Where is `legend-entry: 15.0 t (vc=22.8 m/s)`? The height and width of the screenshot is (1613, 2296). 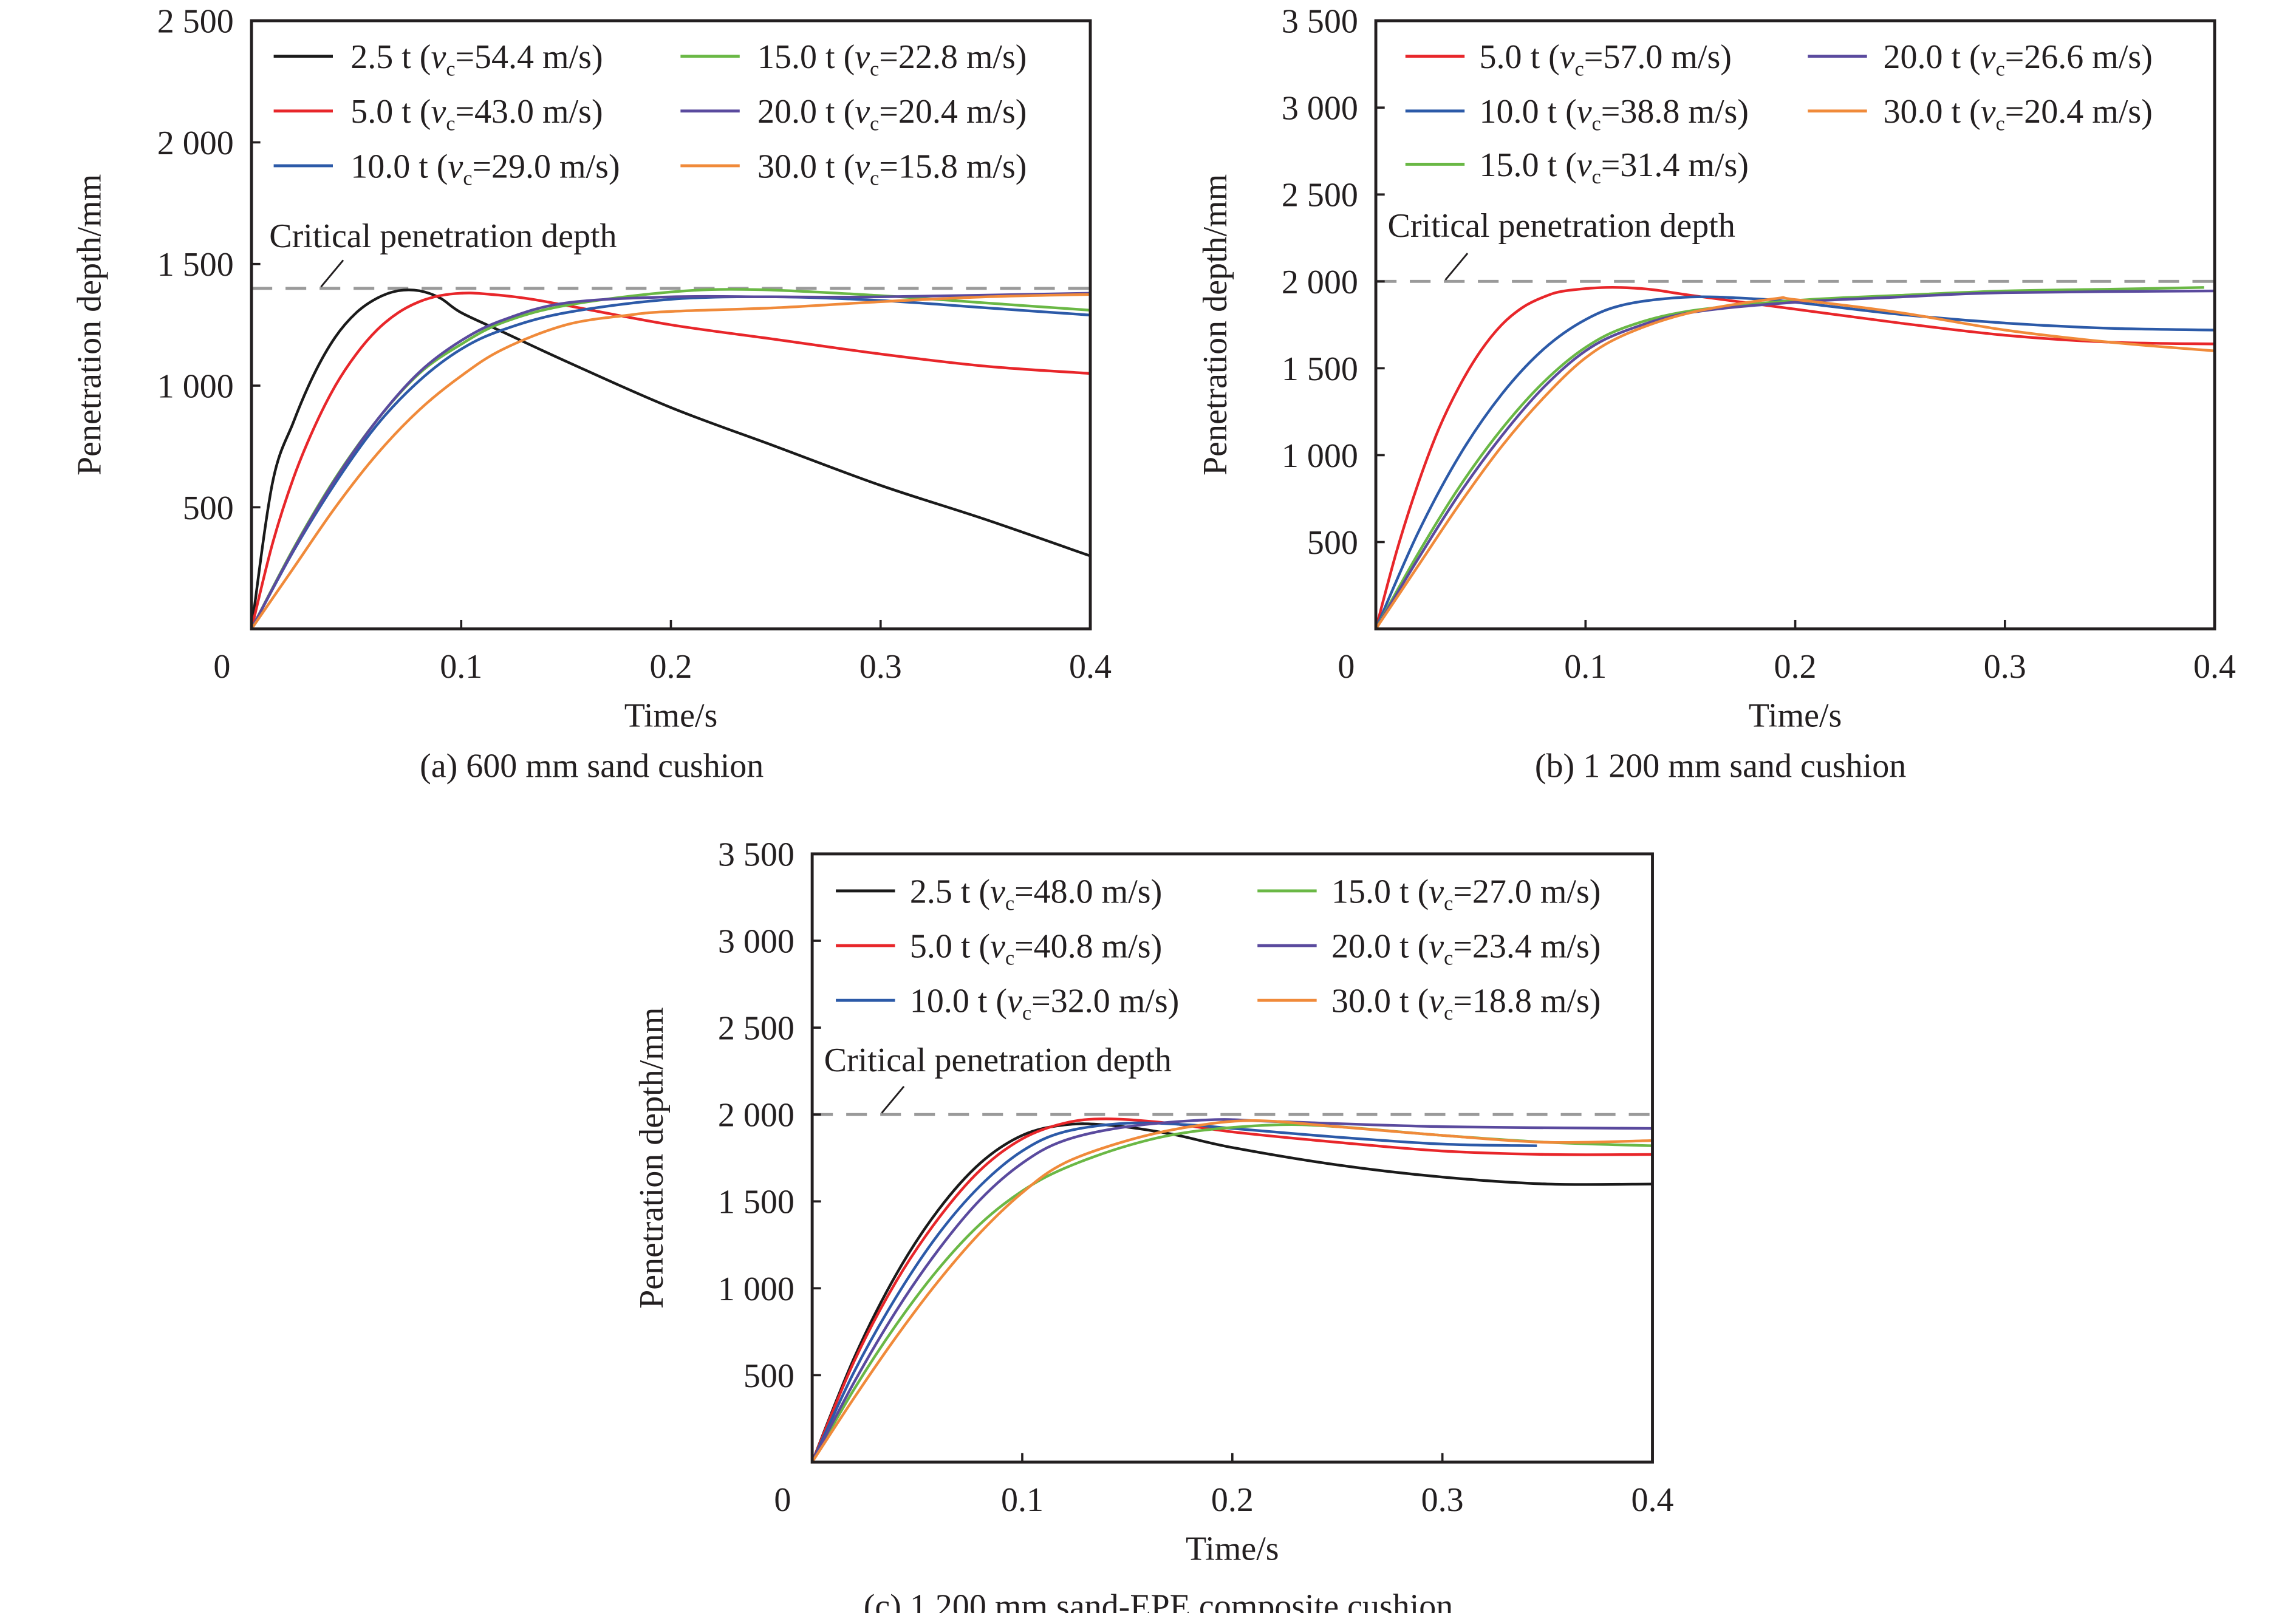
legend-entry: 15.0 t (vc=22.8 m/s) is located at coordinates (892, 59).